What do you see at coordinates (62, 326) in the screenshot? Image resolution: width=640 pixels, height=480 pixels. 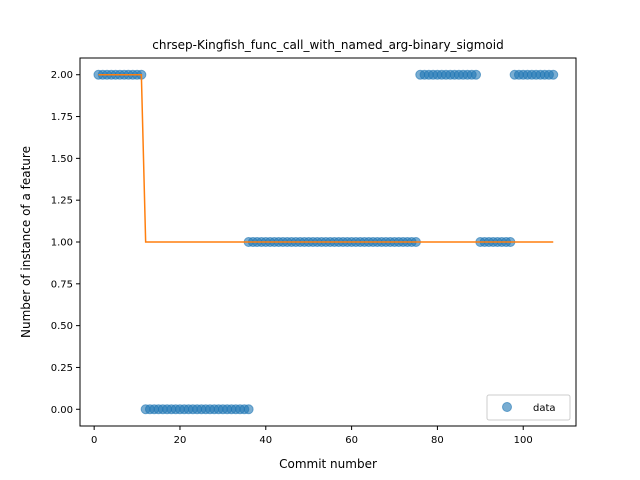 I see `y-tick-label: 0.50` at bounding box center [62, 326].